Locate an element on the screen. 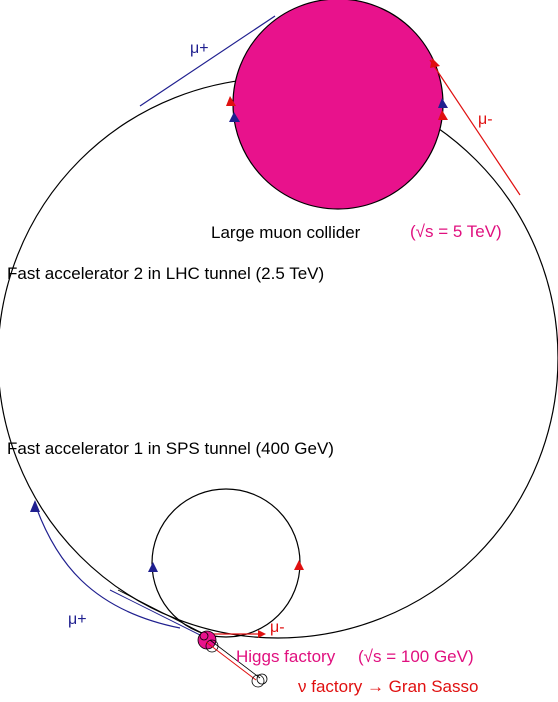 Image resolution: width=558 pixels, height=702 pixels. arrow-red-left is located at coordinates (231, 101).